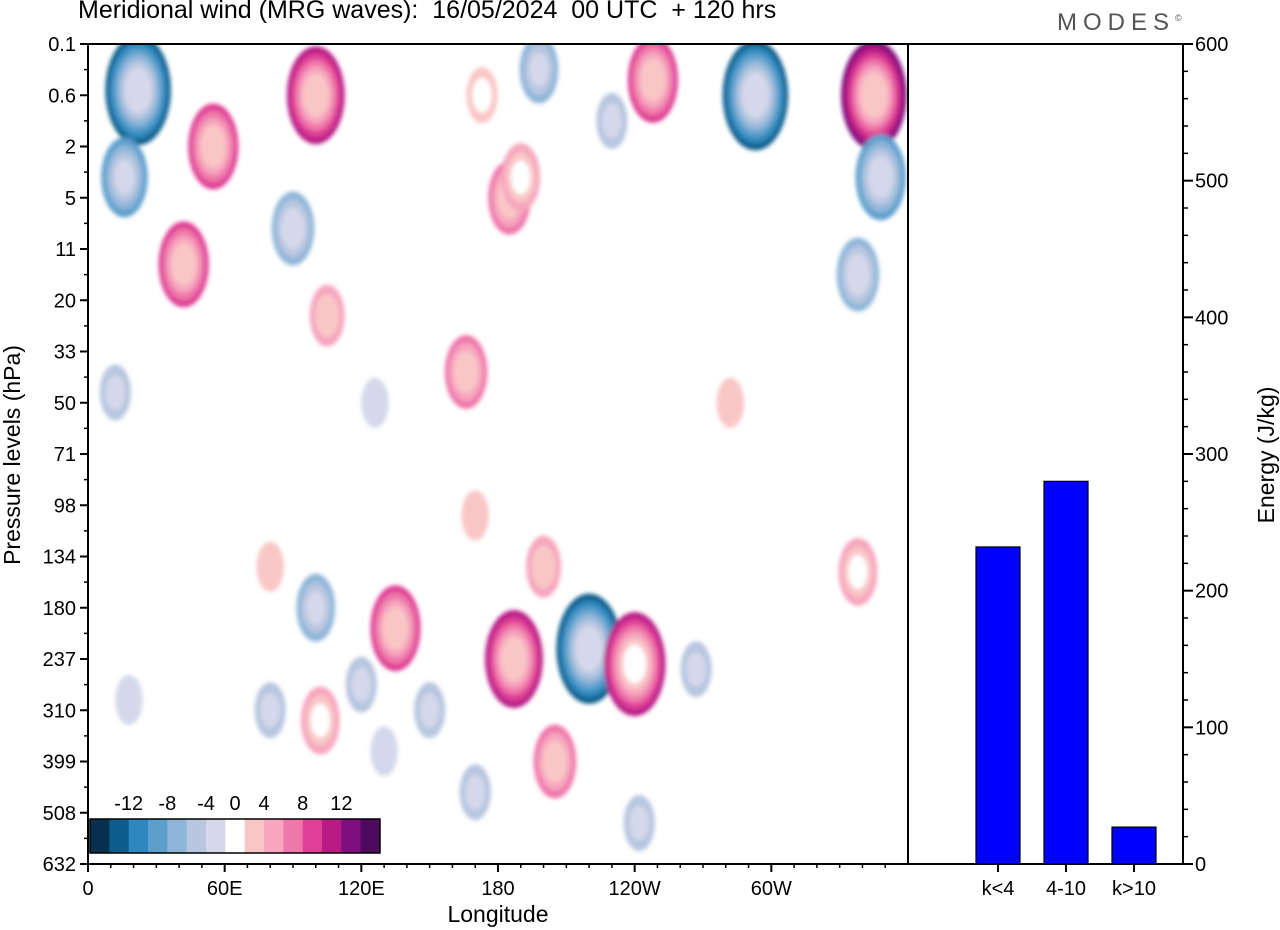 This screenshot has height=930, width=1280. I want to click on energy-tick-label: 600, so click(1211, 45).